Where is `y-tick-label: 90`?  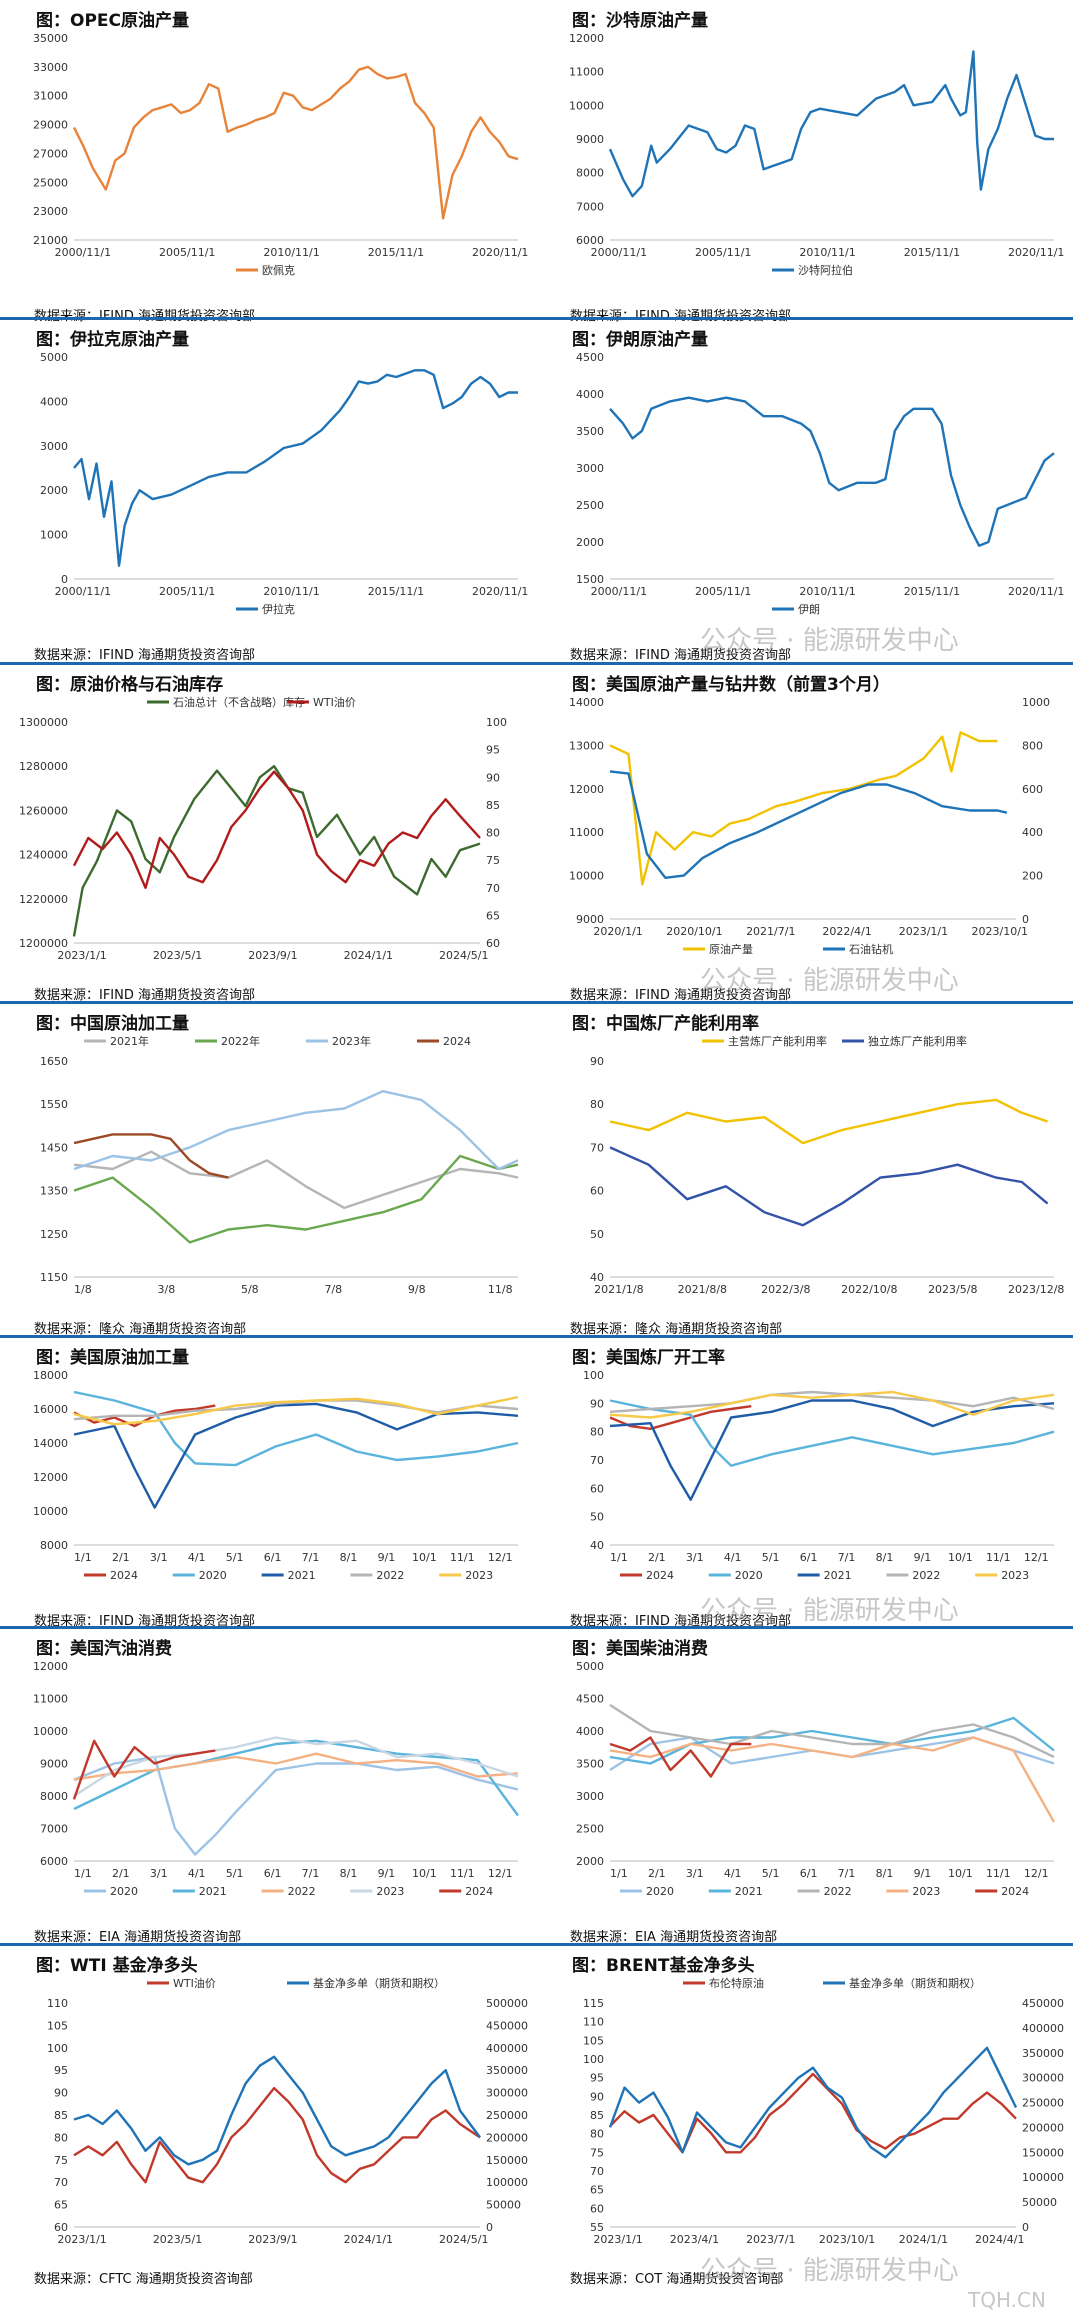 y-tick-label: 90 is located at coordinates (61, 2093).